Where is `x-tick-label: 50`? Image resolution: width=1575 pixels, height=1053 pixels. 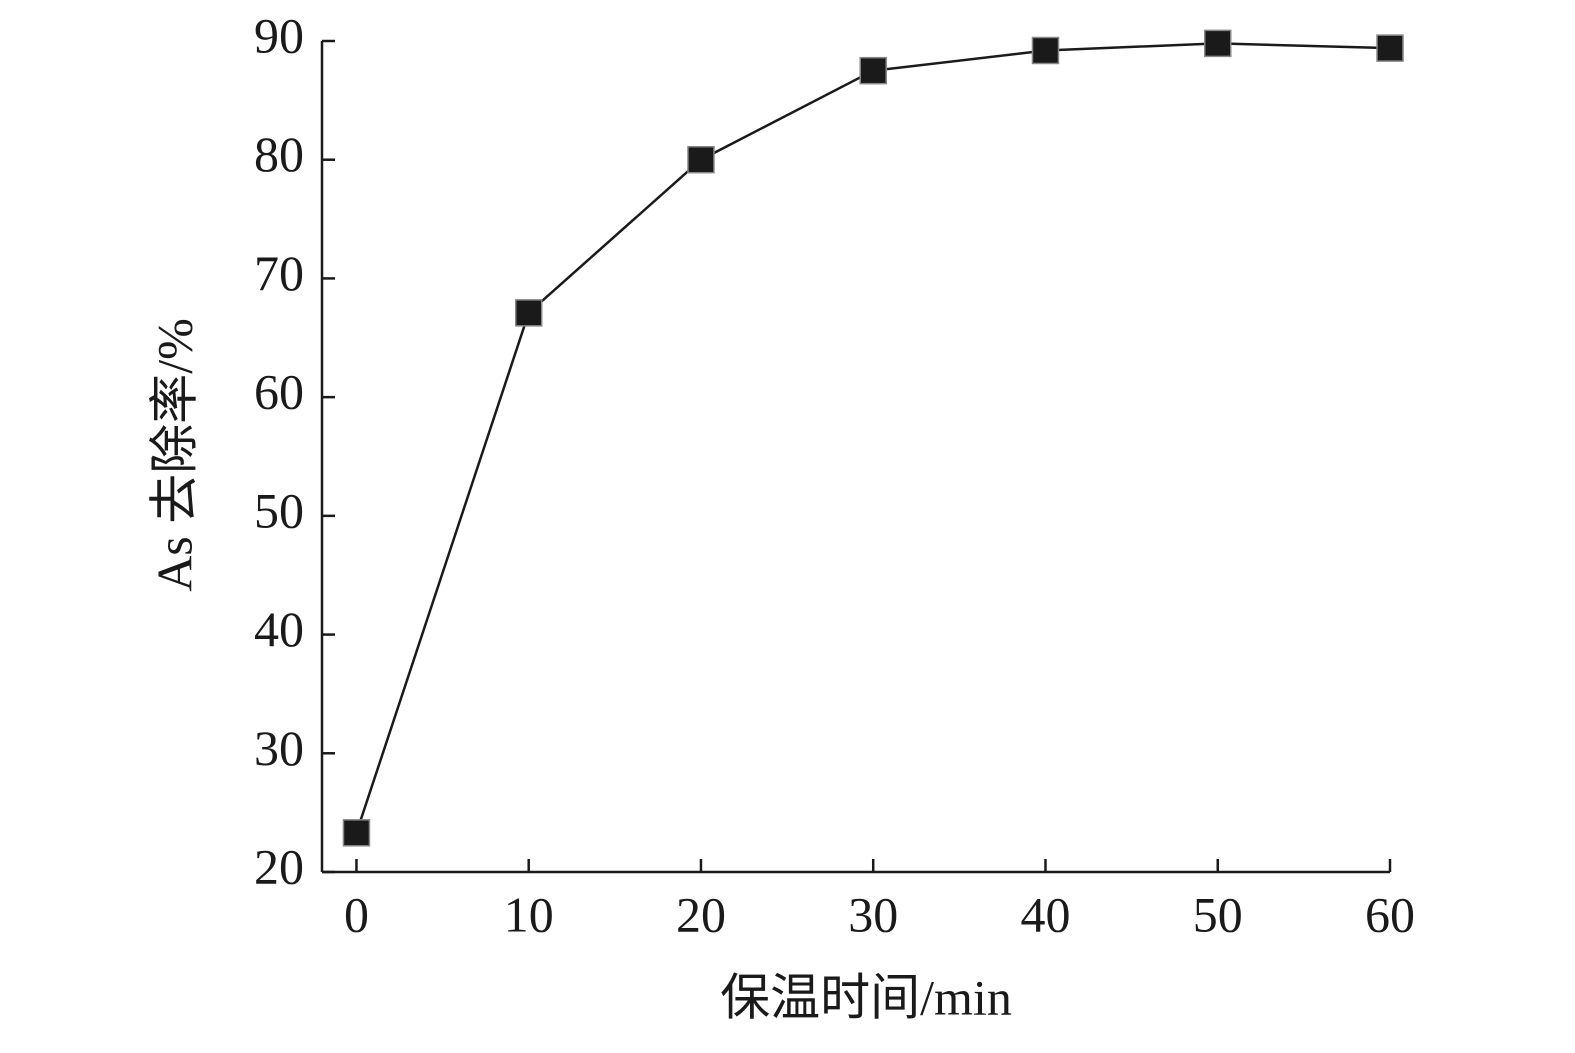 x-tick-label: 50 is located at coordinates (1218, 914).